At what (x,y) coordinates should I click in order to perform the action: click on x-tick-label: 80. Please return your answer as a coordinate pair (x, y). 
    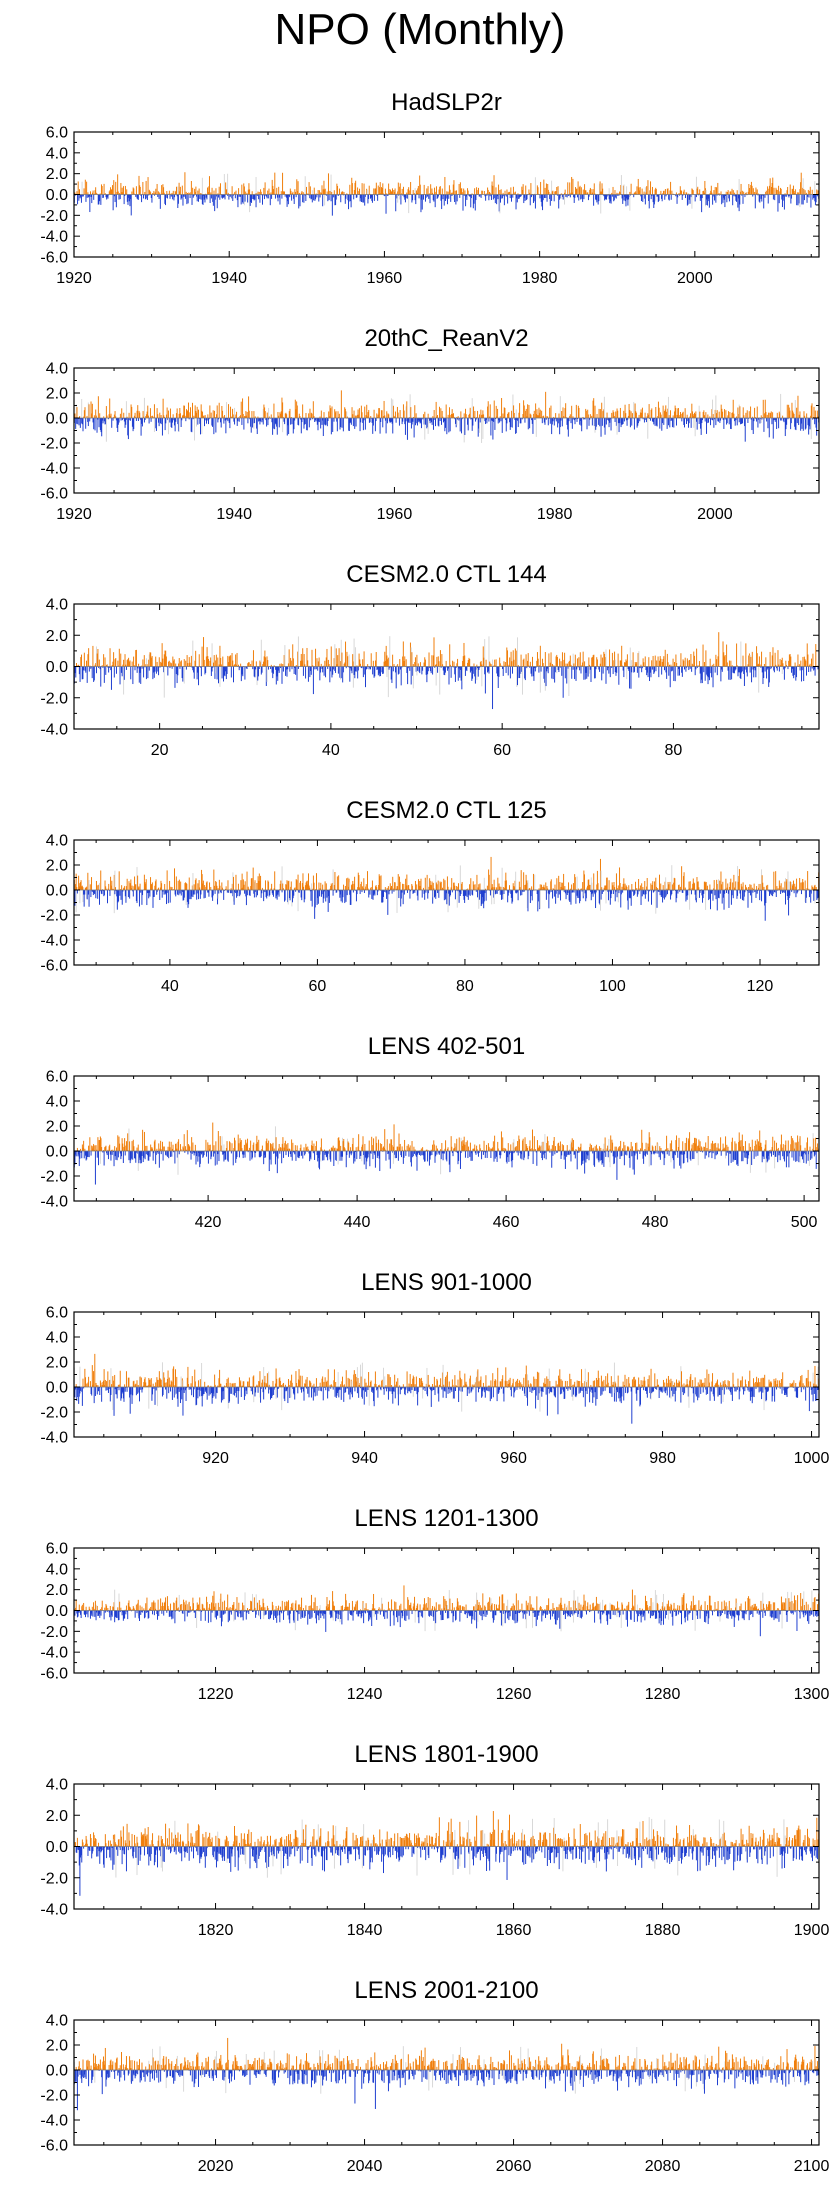
    Looking at the image, I should click on (674, 750).